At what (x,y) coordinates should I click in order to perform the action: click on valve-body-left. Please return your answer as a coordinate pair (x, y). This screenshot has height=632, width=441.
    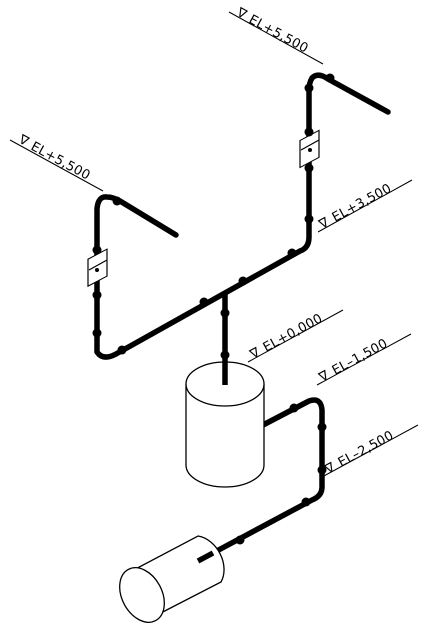
    Looking at the image, I should click on (97, 268).